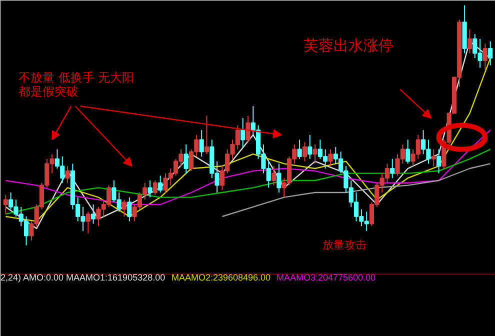 This screenshot has height=336, width=495. What do you see at coordinates (344, 245) in the screenshot?
I see `annotation: 放量攻击` at bounding box center [344, 245].